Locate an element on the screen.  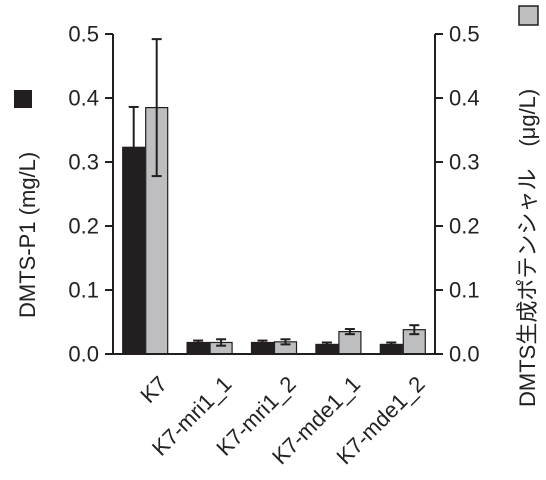
left-tick-label-2: 0.2 is located at coordinates (83, 226).